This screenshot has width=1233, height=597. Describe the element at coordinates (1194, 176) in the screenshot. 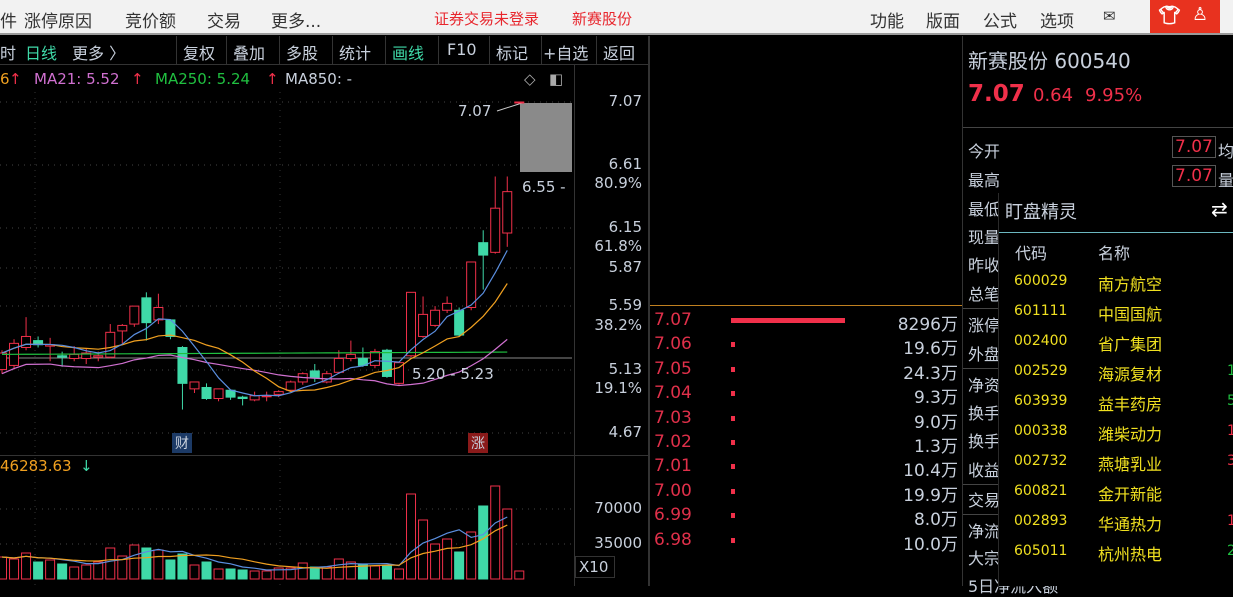

I see `high-value: 7.07` at that location.